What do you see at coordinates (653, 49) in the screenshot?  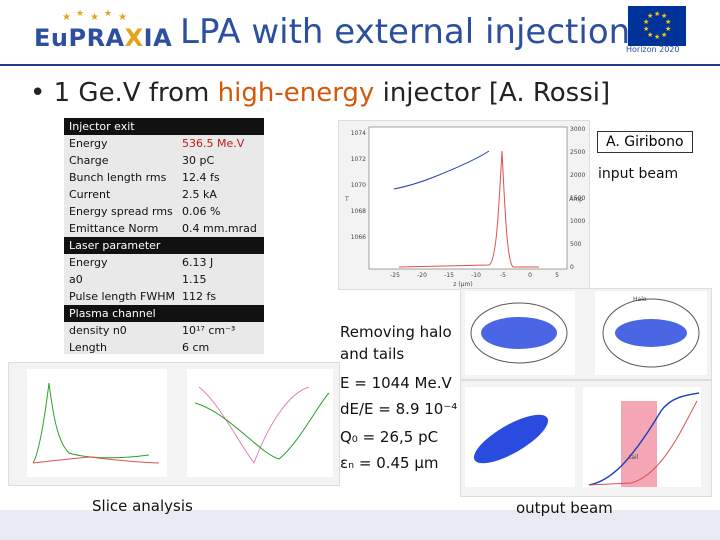 I see `horizon-caption: Horizon 2020` at bounding box center [653, 49].